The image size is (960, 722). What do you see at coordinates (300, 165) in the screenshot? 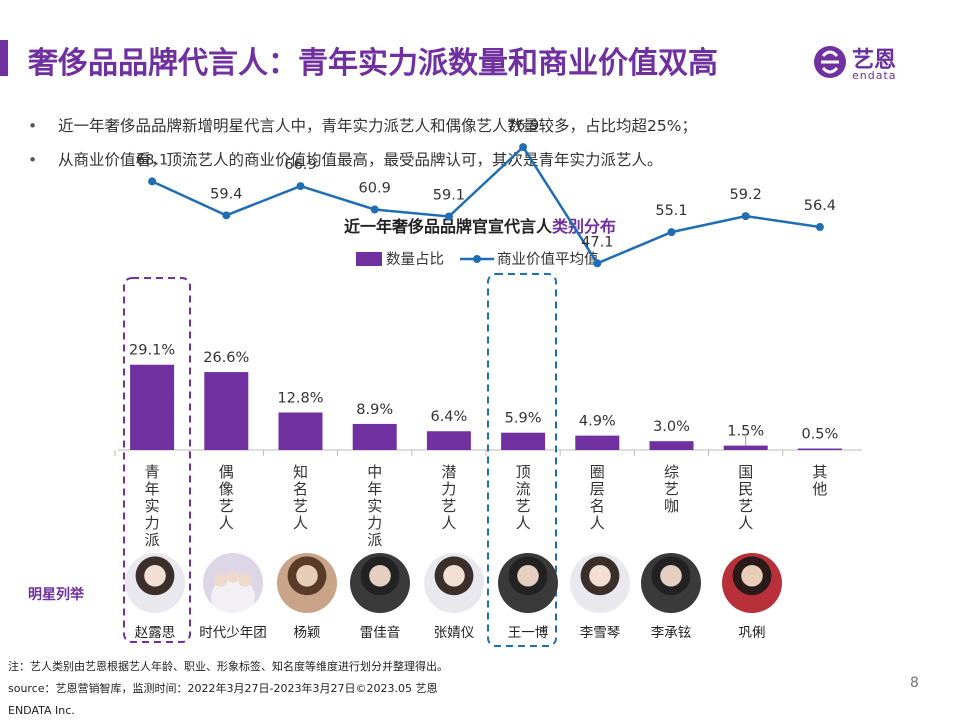
I see `line-label-2: 66.9` at bounding box center [300, 165].